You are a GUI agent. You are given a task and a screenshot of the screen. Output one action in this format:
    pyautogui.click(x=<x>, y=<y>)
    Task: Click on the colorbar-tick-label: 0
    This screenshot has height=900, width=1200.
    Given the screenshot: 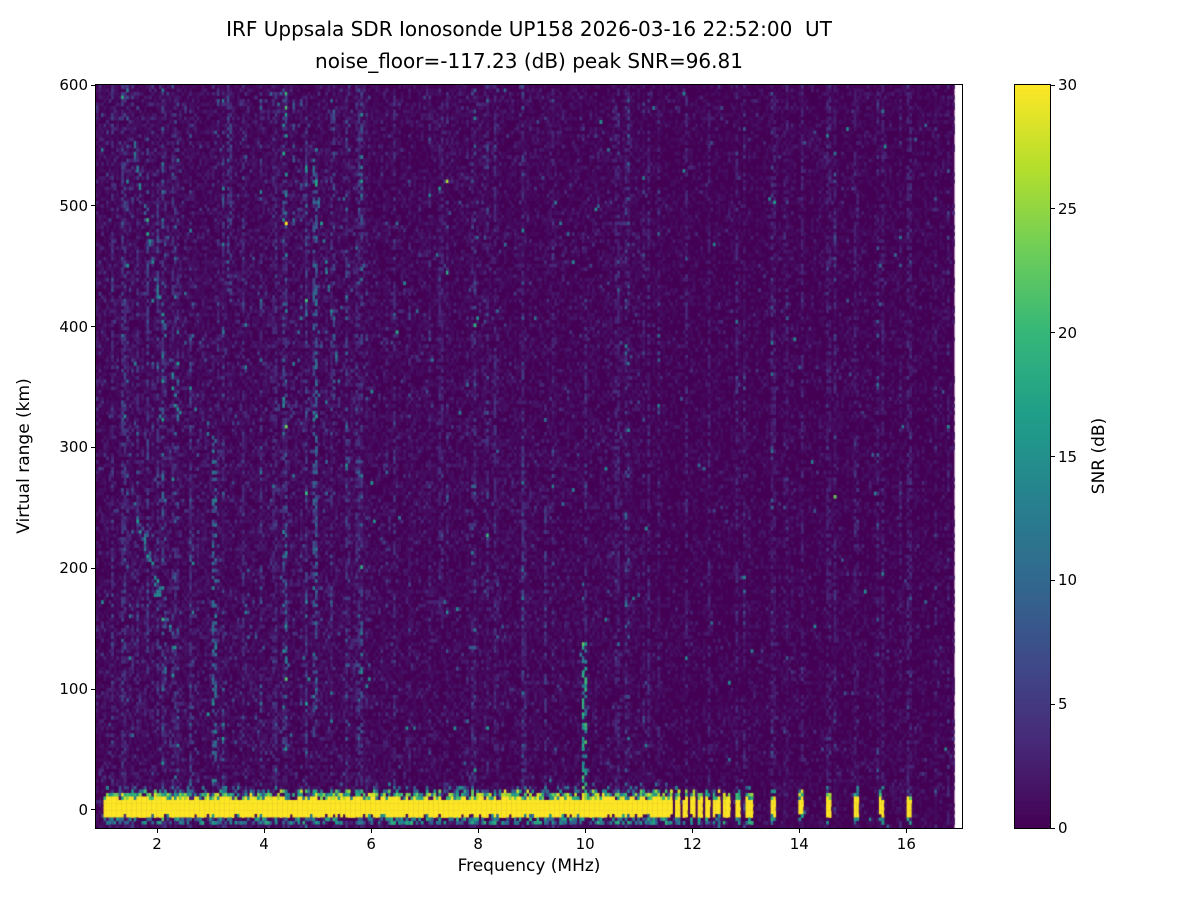 What is the action you would take?
    pyautogui.click(x=1063, y=828)
    